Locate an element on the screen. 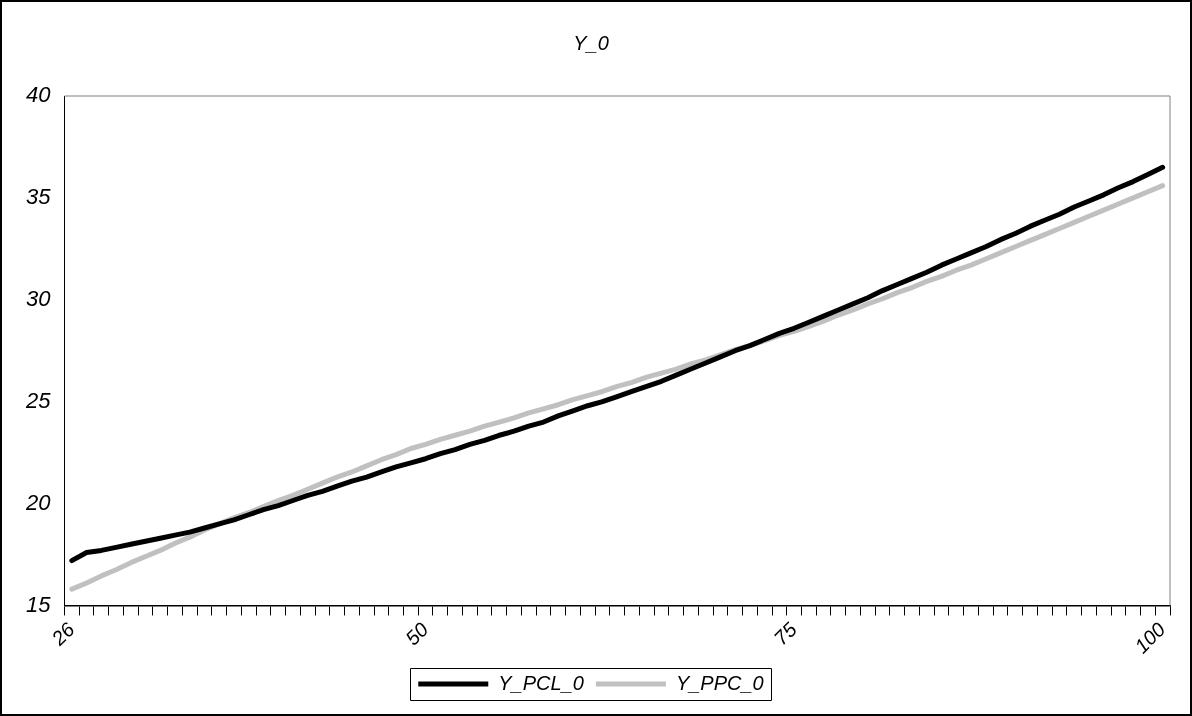 Image resolution: width=1192 pixels, height=716 pixels. y-tick-label: 40 is located at coordinates (38, 95).